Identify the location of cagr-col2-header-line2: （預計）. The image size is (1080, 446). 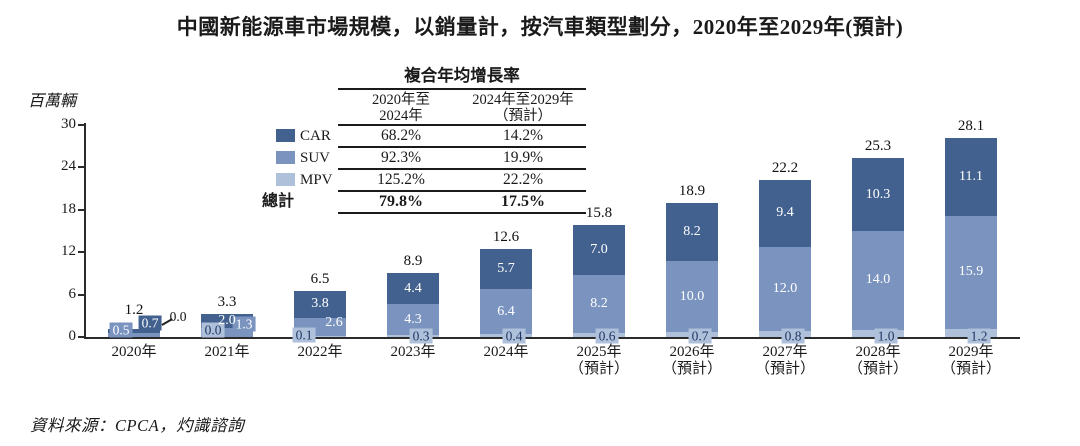
(523, 116).